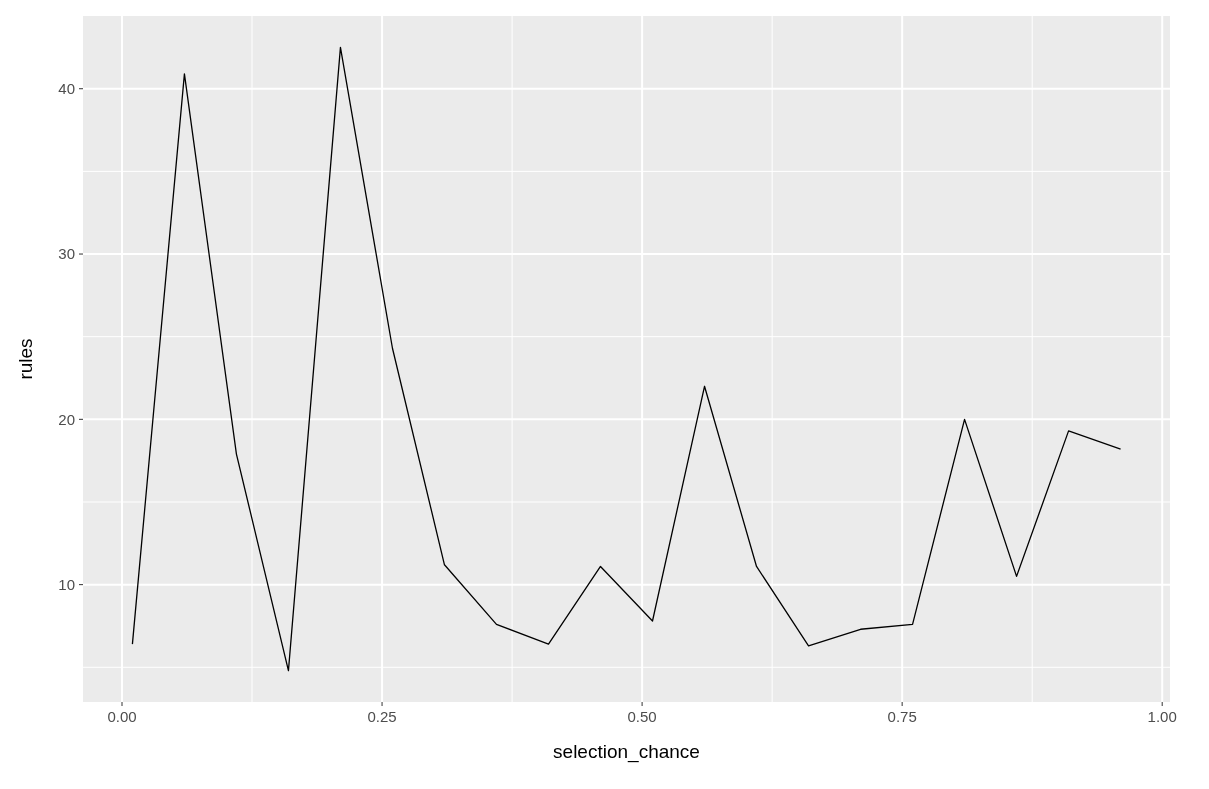 This screenshot has height=789, width=1209. Describe the element at coordinates (66, 88) in the screenshot. I see `y-tick-label: 40` at that location.